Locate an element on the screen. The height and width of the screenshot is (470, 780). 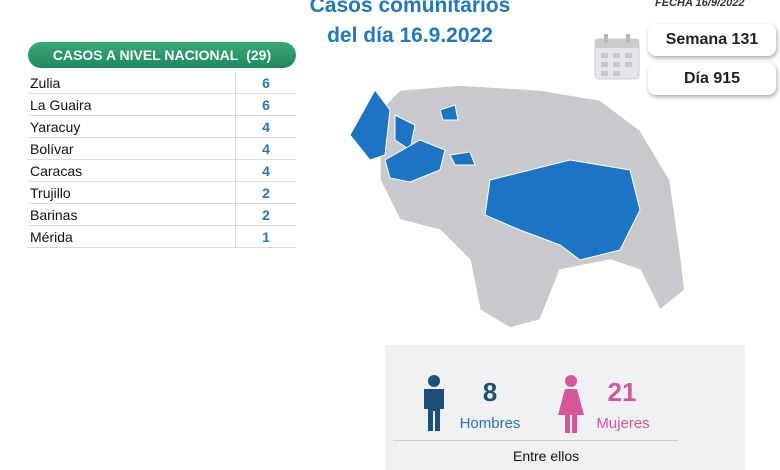
calendar-icon is located at coordinates (617, 57).